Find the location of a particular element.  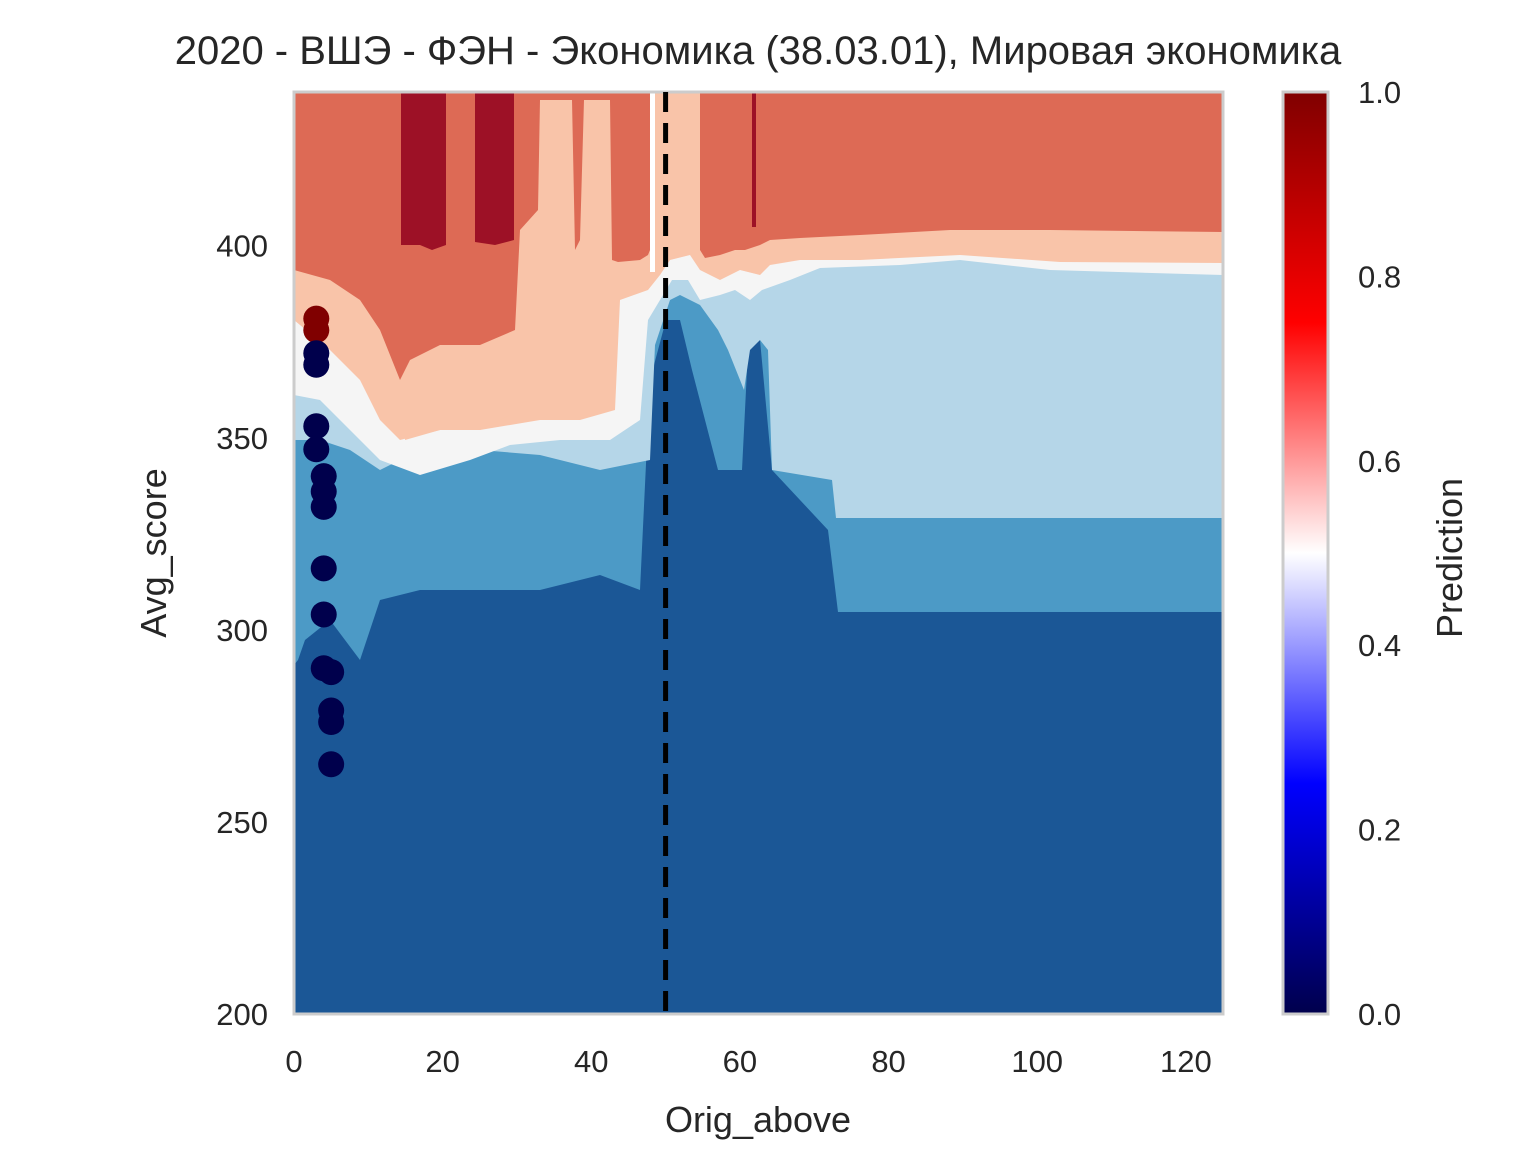

y-tick-label: 250 is located at coordinates (242, 822).